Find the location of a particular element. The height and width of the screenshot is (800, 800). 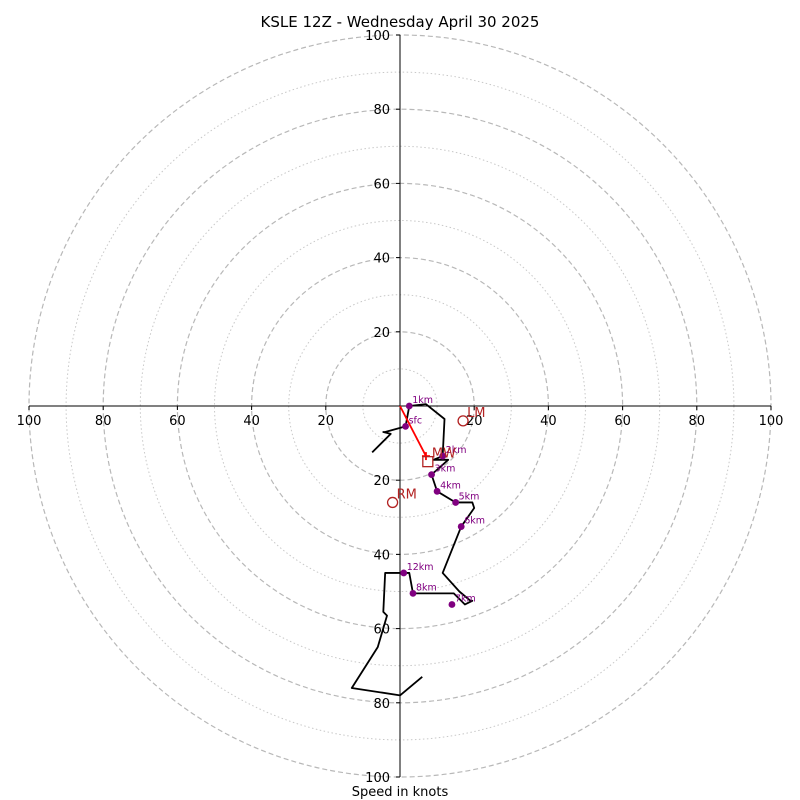

storm-motion-markers: LM RM MW is located at coordinates (436, 457).